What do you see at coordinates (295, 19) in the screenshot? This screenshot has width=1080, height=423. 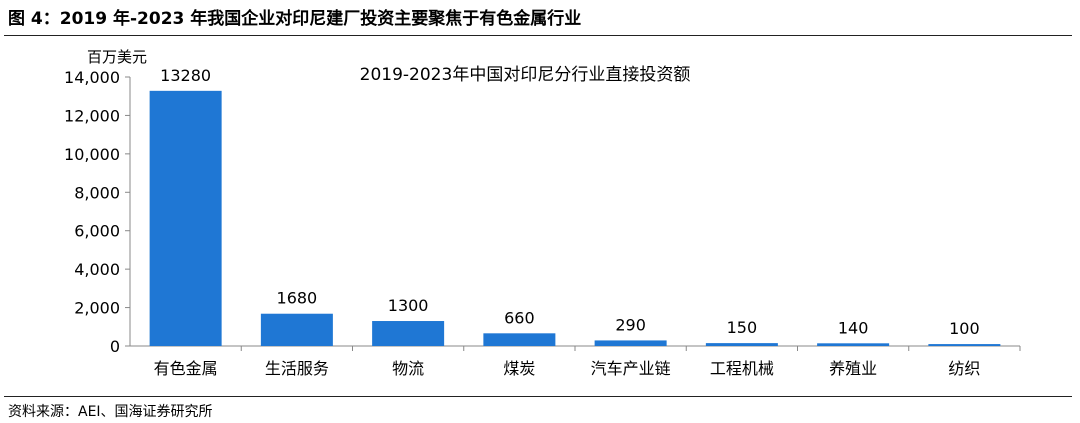 I see `figure-title: 图 4：2019 年-2023 年我国企业对印尼建厂投资主要聚焦于有色金属行业` at bounding box center [295, 19].